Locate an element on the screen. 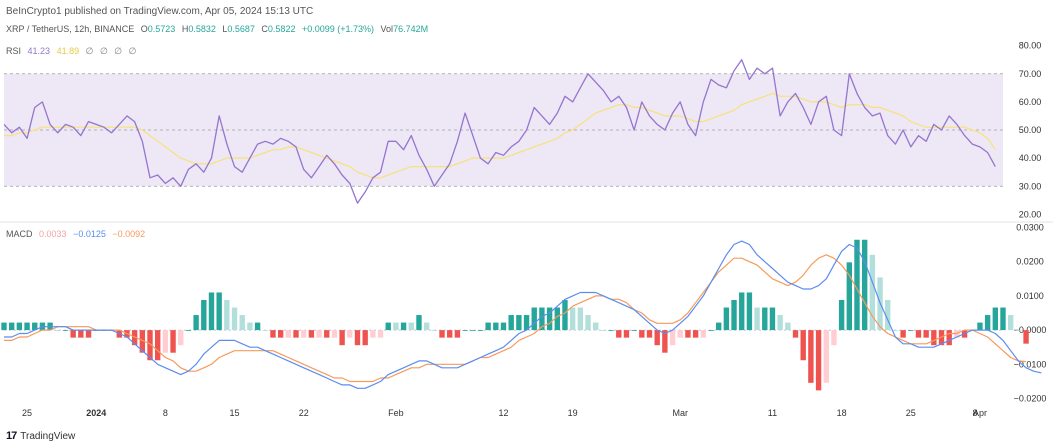 This screenshot has width=1053, height=446. rsi-extra-values: ∅ ∅ ∅ ∅ is located at coordinates (112, 51).